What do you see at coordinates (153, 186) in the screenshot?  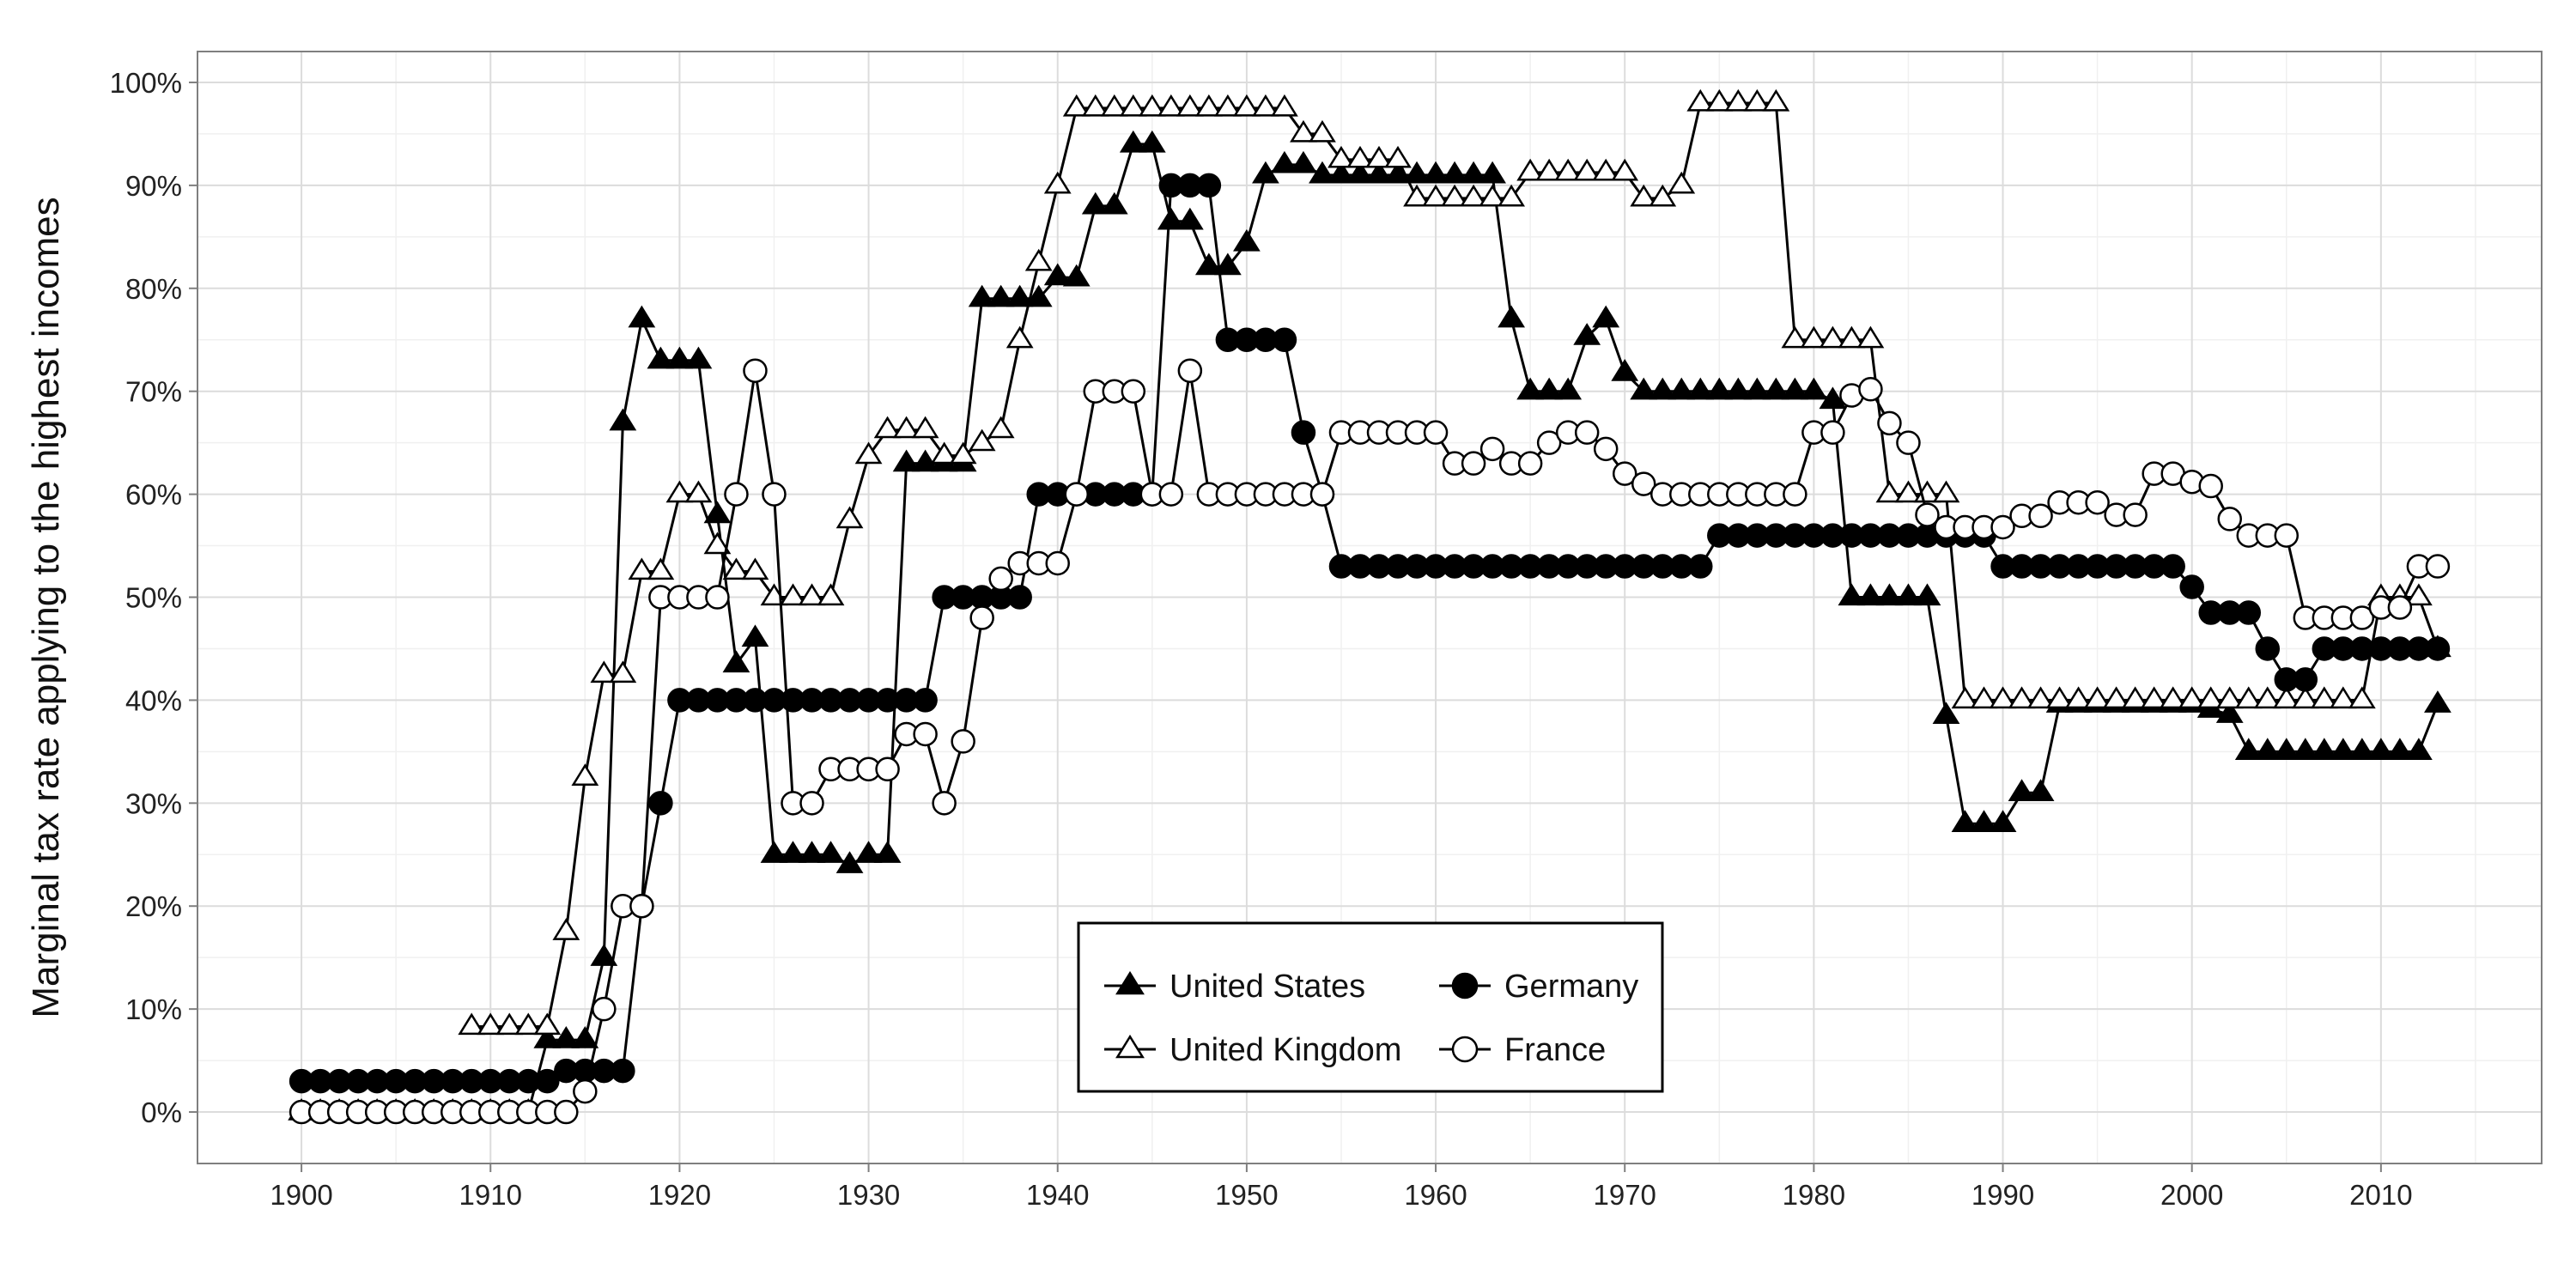 I see `y-tick-label: 90%` at bounding box center [153, 186].